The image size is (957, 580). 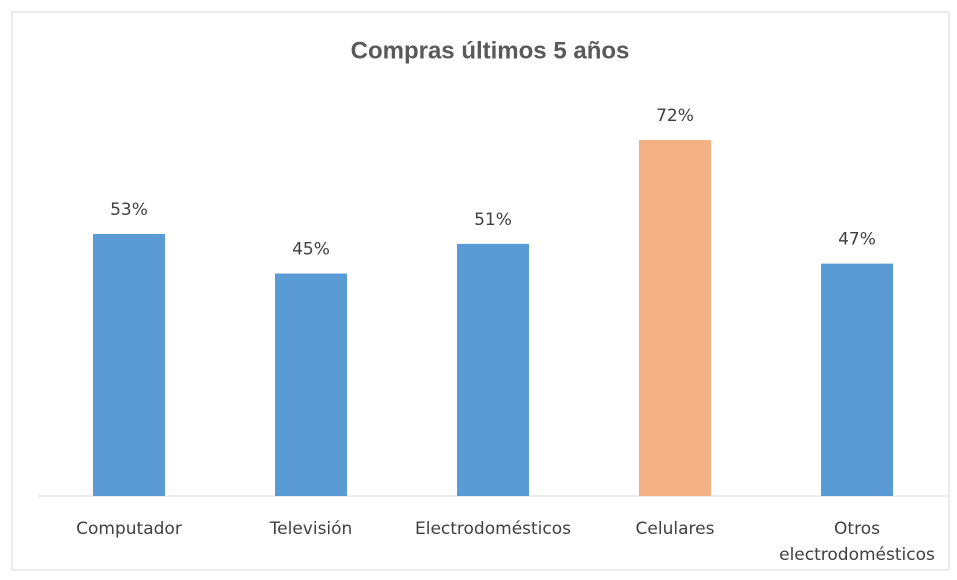 What do you see at coordinates (675, 529) in the screenshot?
I see `x-tick-label: Celulares` at bounding box center [675, 529].